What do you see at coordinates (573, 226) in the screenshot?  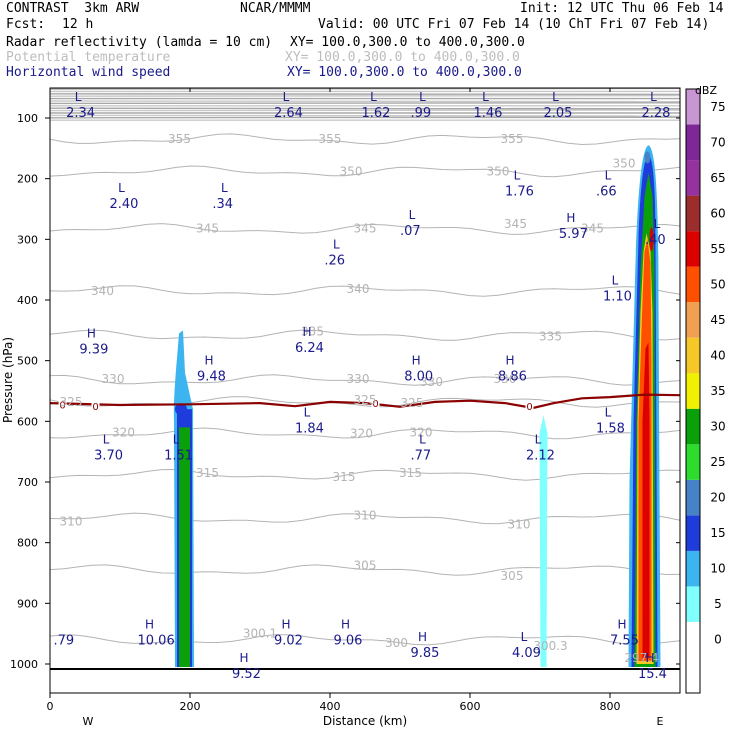 I see `wind-extremum: H 5.97` at bounding box center [573, 226].